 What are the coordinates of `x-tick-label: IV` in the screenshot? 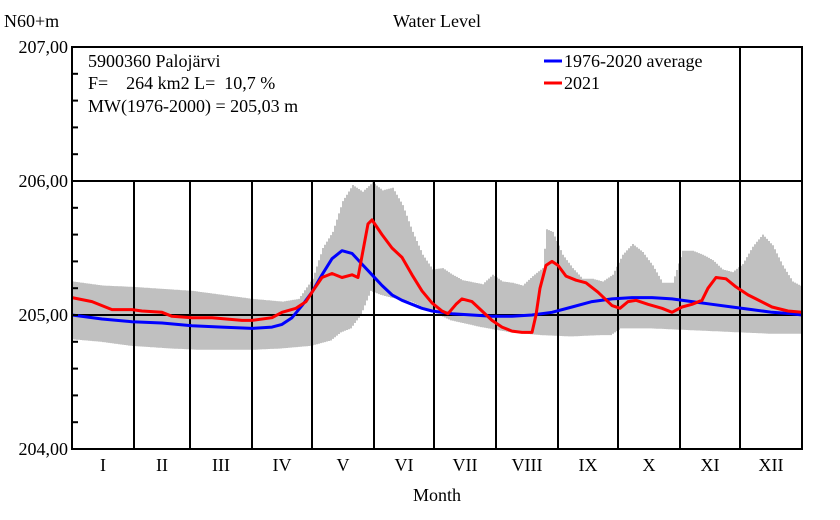 It's located at (282, 465).